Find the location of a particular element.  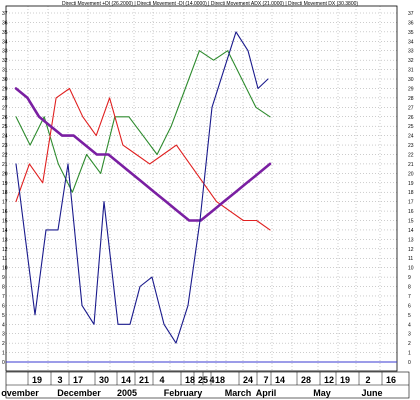

y-tick-label-left: 1 is located at coordinates (3, 354).